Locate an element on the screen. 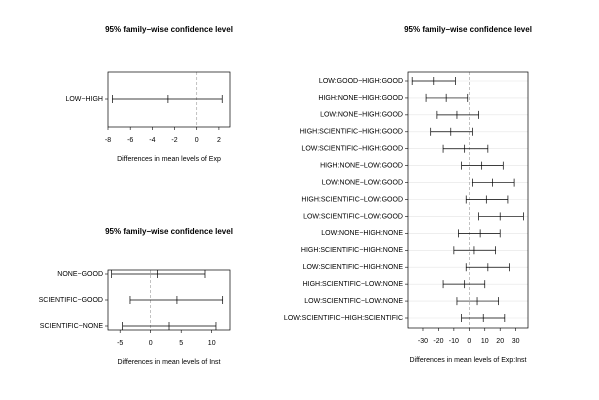  y-tick-label: LOW:SCIENTIFIC−LOW:GOOD is located at coordinates (353, 216).